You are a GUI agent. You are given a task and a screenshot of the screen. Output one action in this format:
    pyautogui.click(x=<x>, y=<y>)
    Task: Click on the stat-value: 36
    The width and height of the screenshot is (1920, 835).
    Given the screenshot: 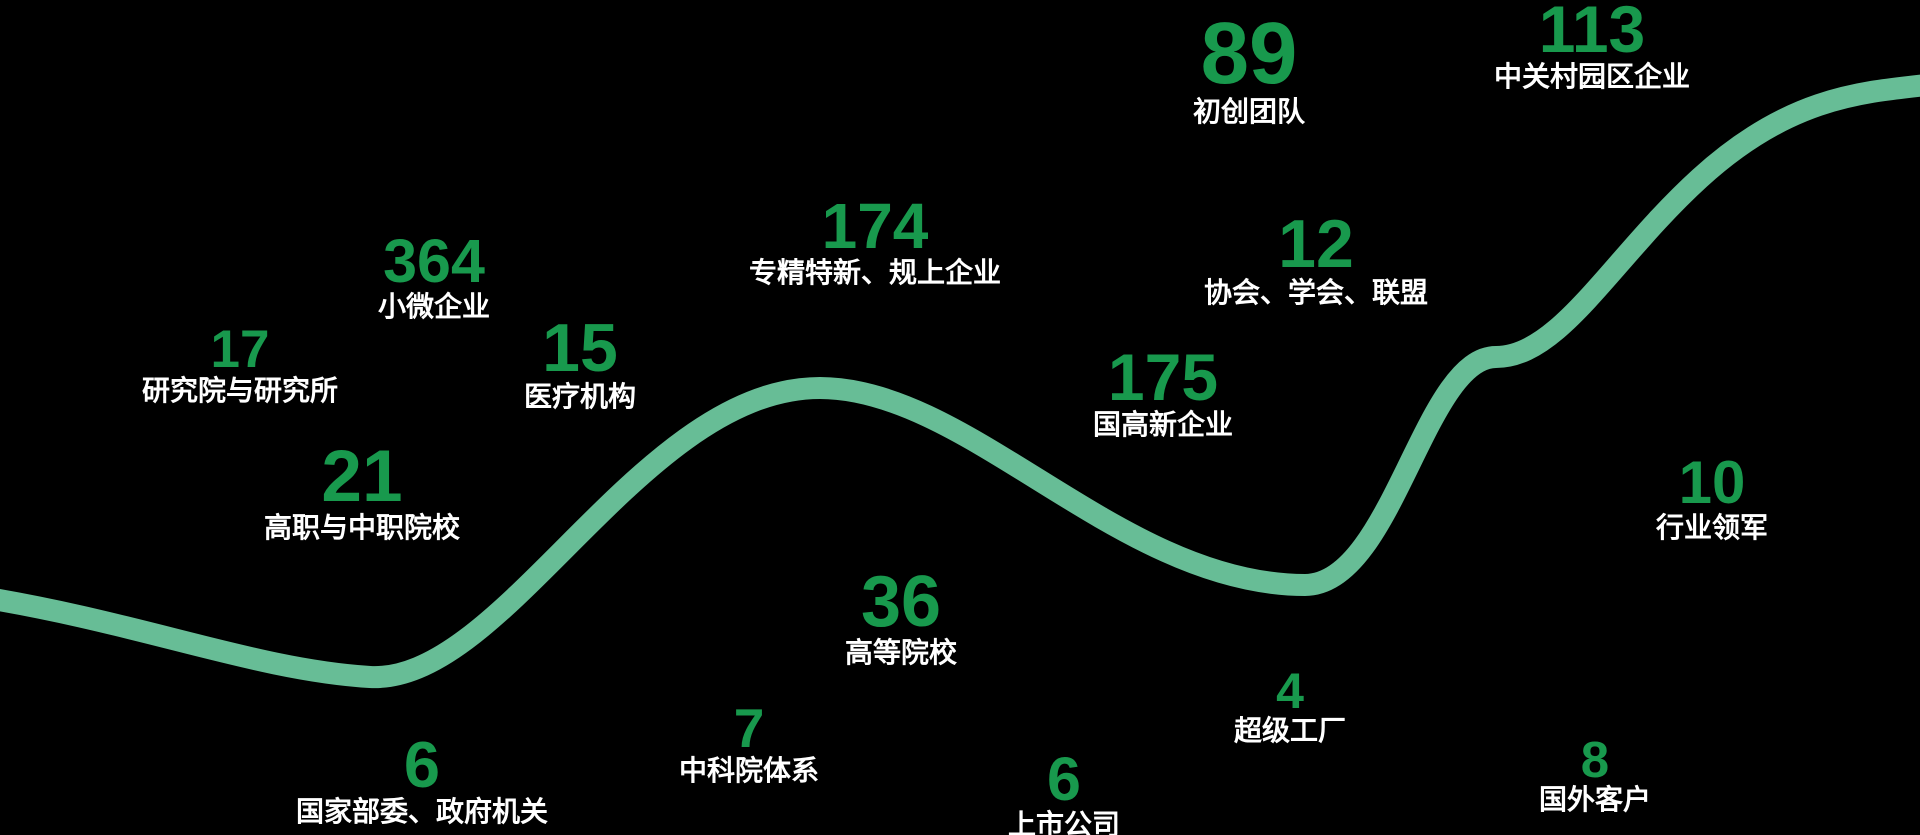 What is the action you would take?
    pyautogui.click(x=901, y=602)
    